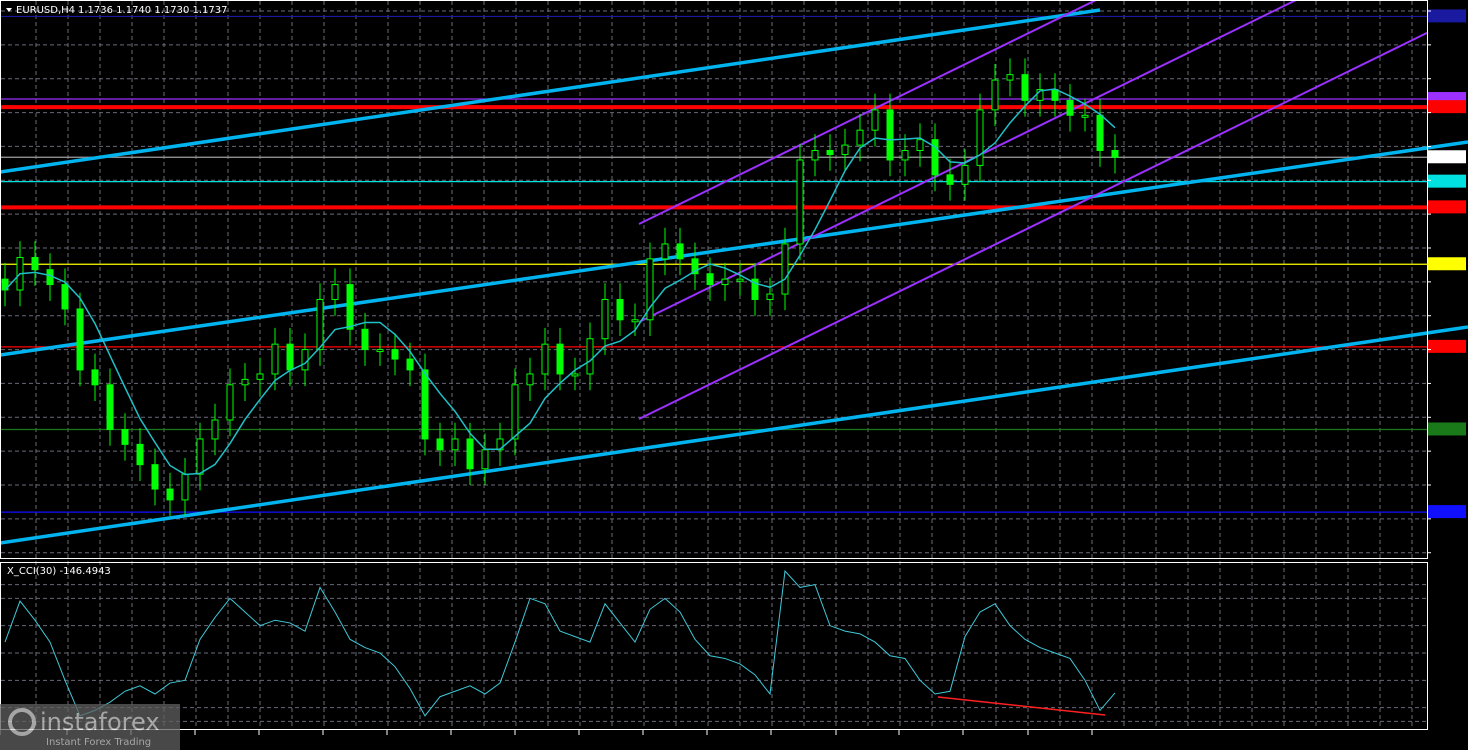  I want to click on price-axis, so click(1429, 282).